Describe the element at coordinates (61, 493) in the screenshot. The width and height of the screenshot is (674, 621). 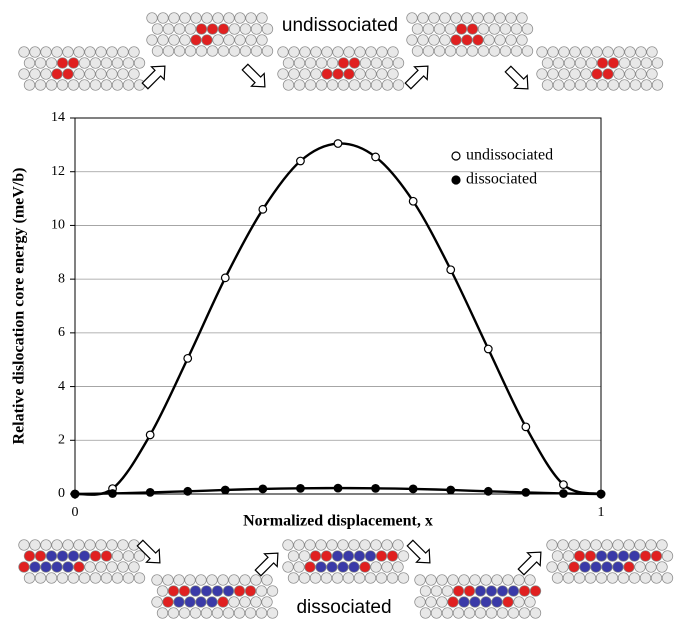
I see `y-tick-label: 0` at that location.